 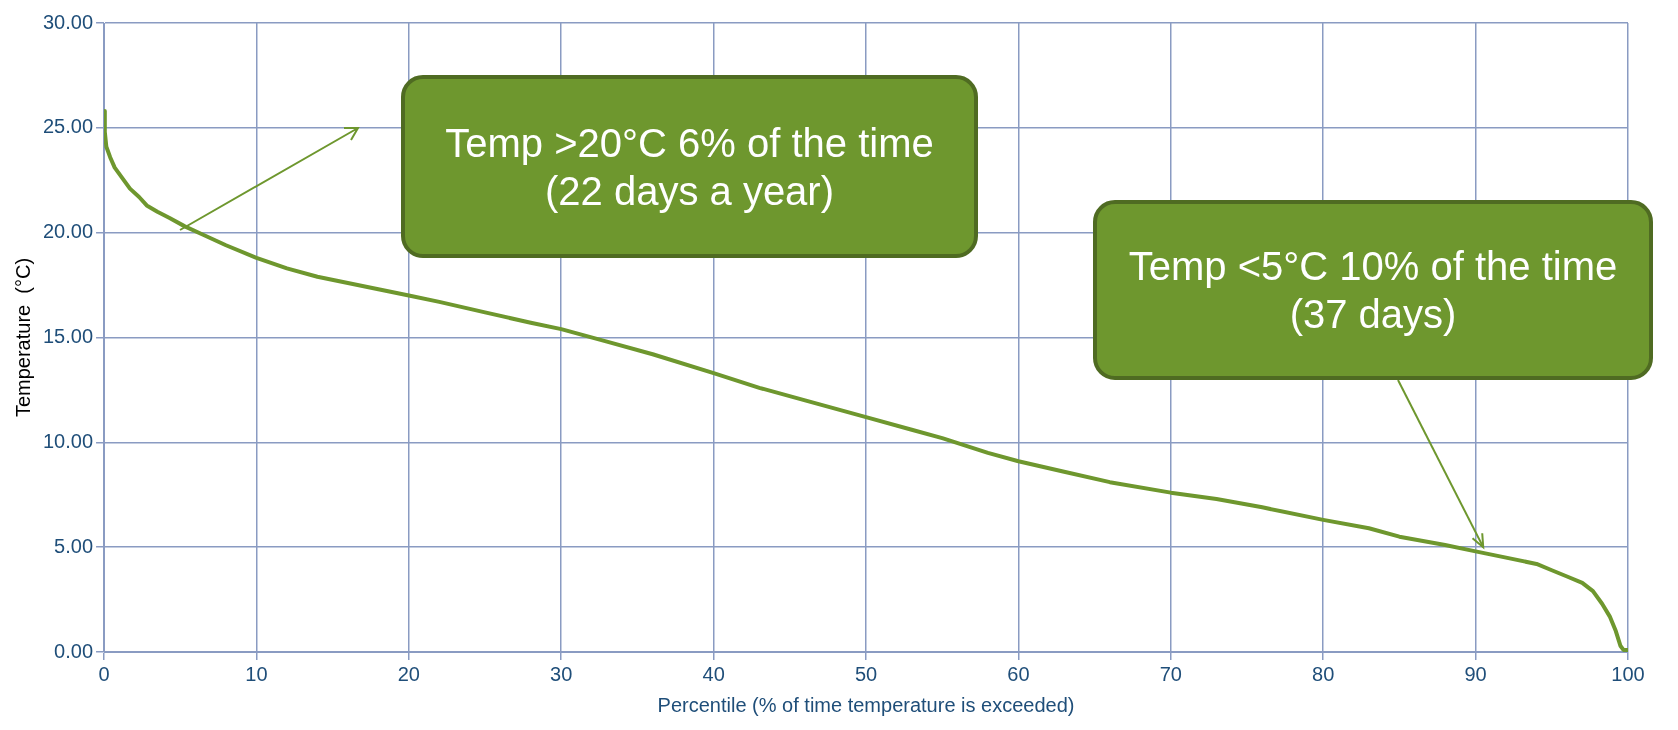 I want to click on x-axis-title: Percentile (% of time temperature is exceeded), so click(x=866, y=704).